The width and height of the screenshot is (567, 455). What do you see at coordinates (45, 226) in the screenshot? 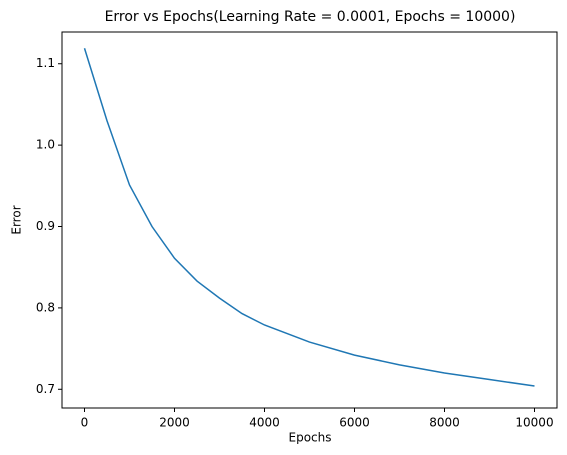
I see `y-tick-label: 0.9` at bounding box center [45, 226].